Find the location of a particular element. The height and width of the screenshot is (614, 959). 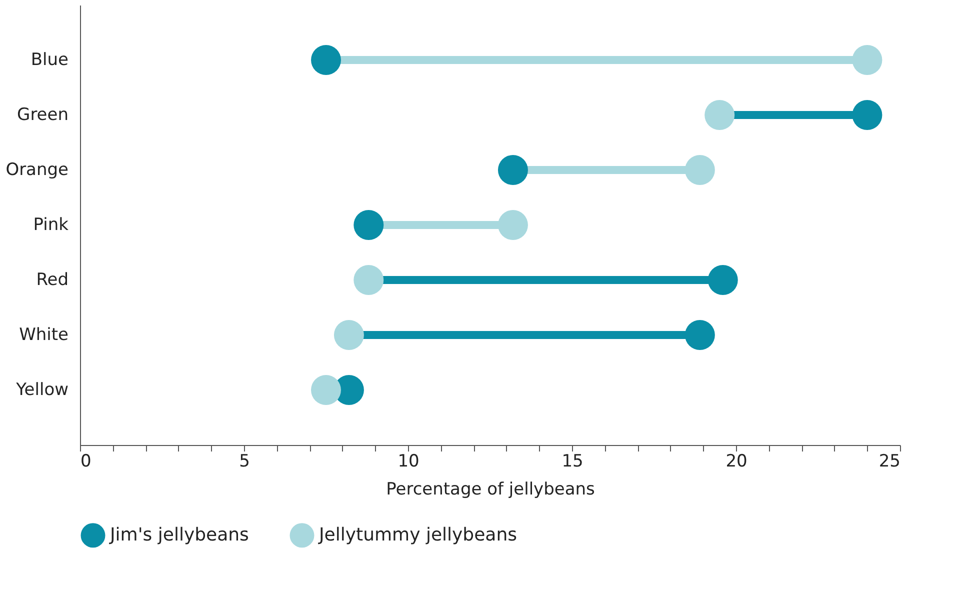

x-tick-label: 25 is located at coordinates (889, 462).